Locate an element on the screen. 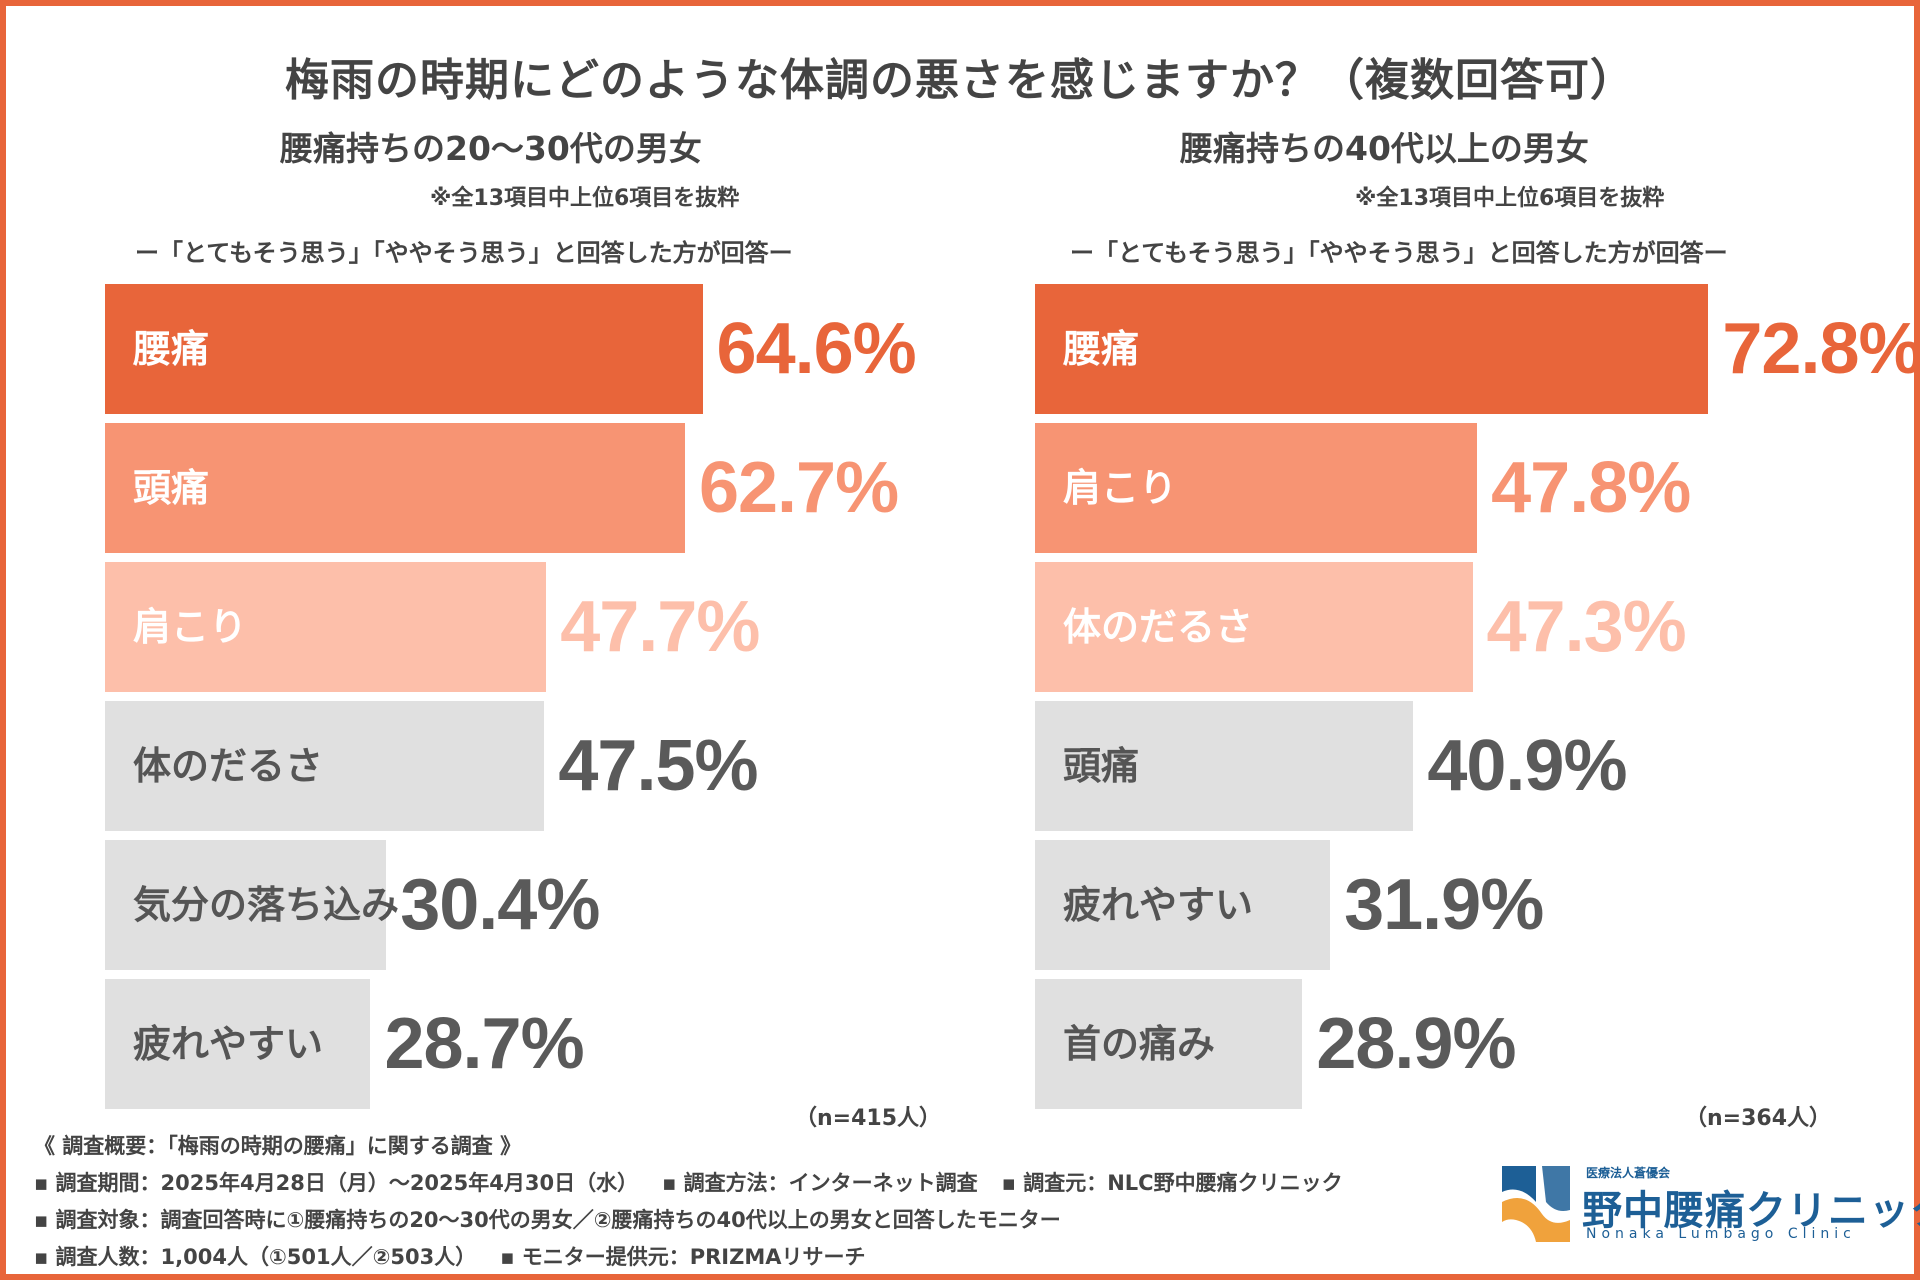 The width and height of the screenshot is (1920, 1280). bar-value-label: 64.6% is located at coordinates (816, 349).